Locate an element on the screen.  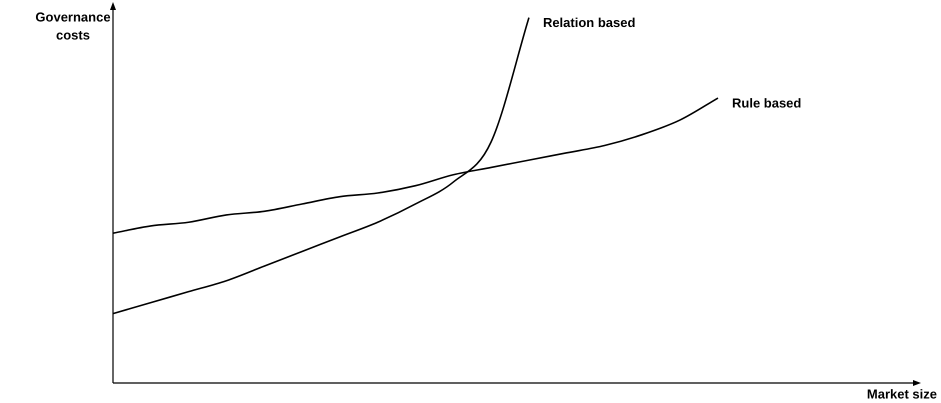
text: Market size is located at coordinates (901, 394).